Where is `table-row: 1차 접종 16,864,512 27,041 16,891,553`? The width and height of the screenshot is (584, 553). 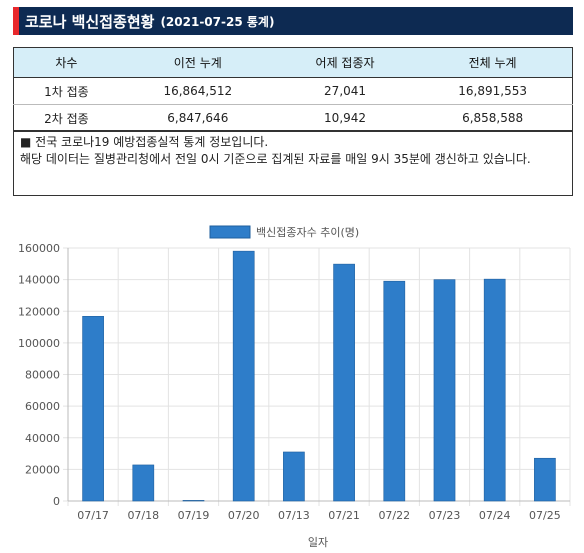 table-row: 1차 접종 16,864,512 27,041 16,891,553 is located at coordinates (293, 91).